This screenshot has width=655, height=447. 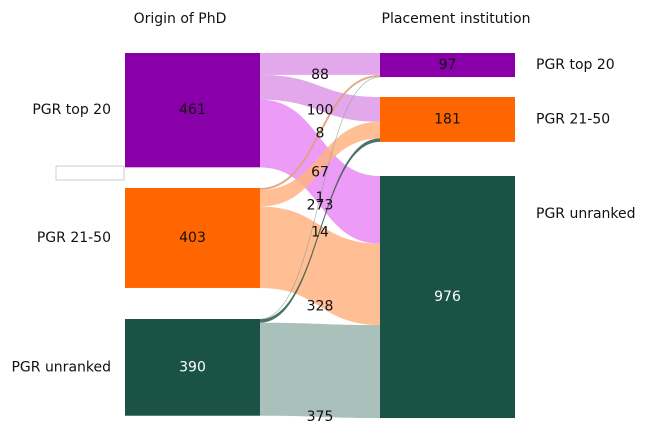 I want to click on link-label: 14, so click(x=320, y=232).